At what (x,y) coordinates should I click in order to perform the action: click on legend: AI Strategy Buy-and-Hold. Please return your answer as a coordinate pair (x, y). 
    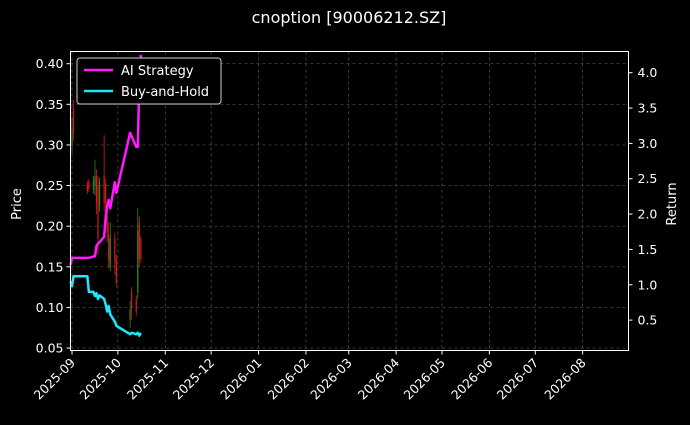
    Looking at the image, I should click on (149, 81).